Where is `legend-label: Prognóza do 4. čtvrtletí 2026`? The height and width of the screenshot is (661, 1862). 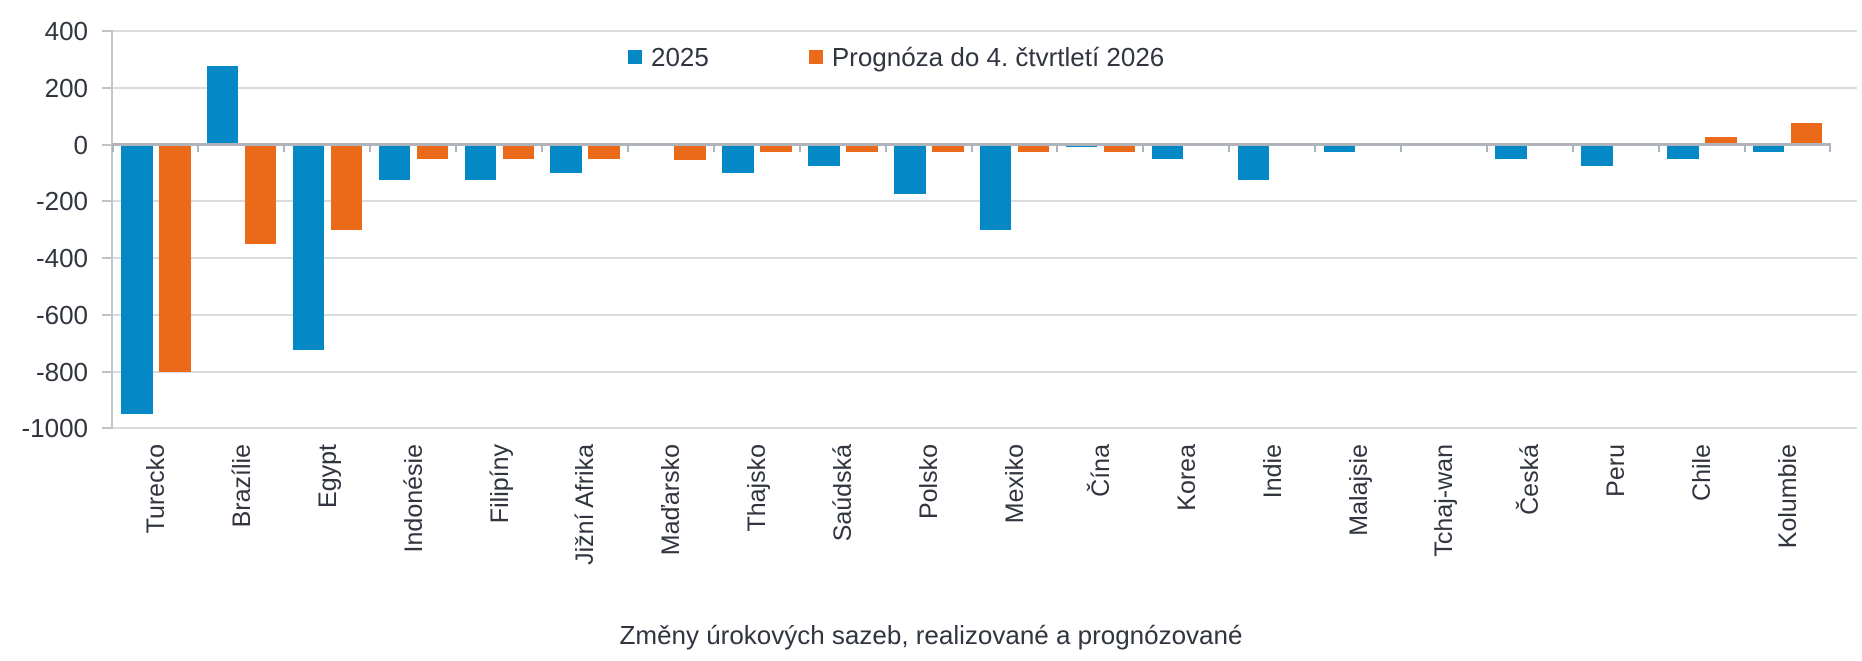
legend-label: Prognóza do 4. čtvrtletí 2026 is located at coordinates (998, 57).